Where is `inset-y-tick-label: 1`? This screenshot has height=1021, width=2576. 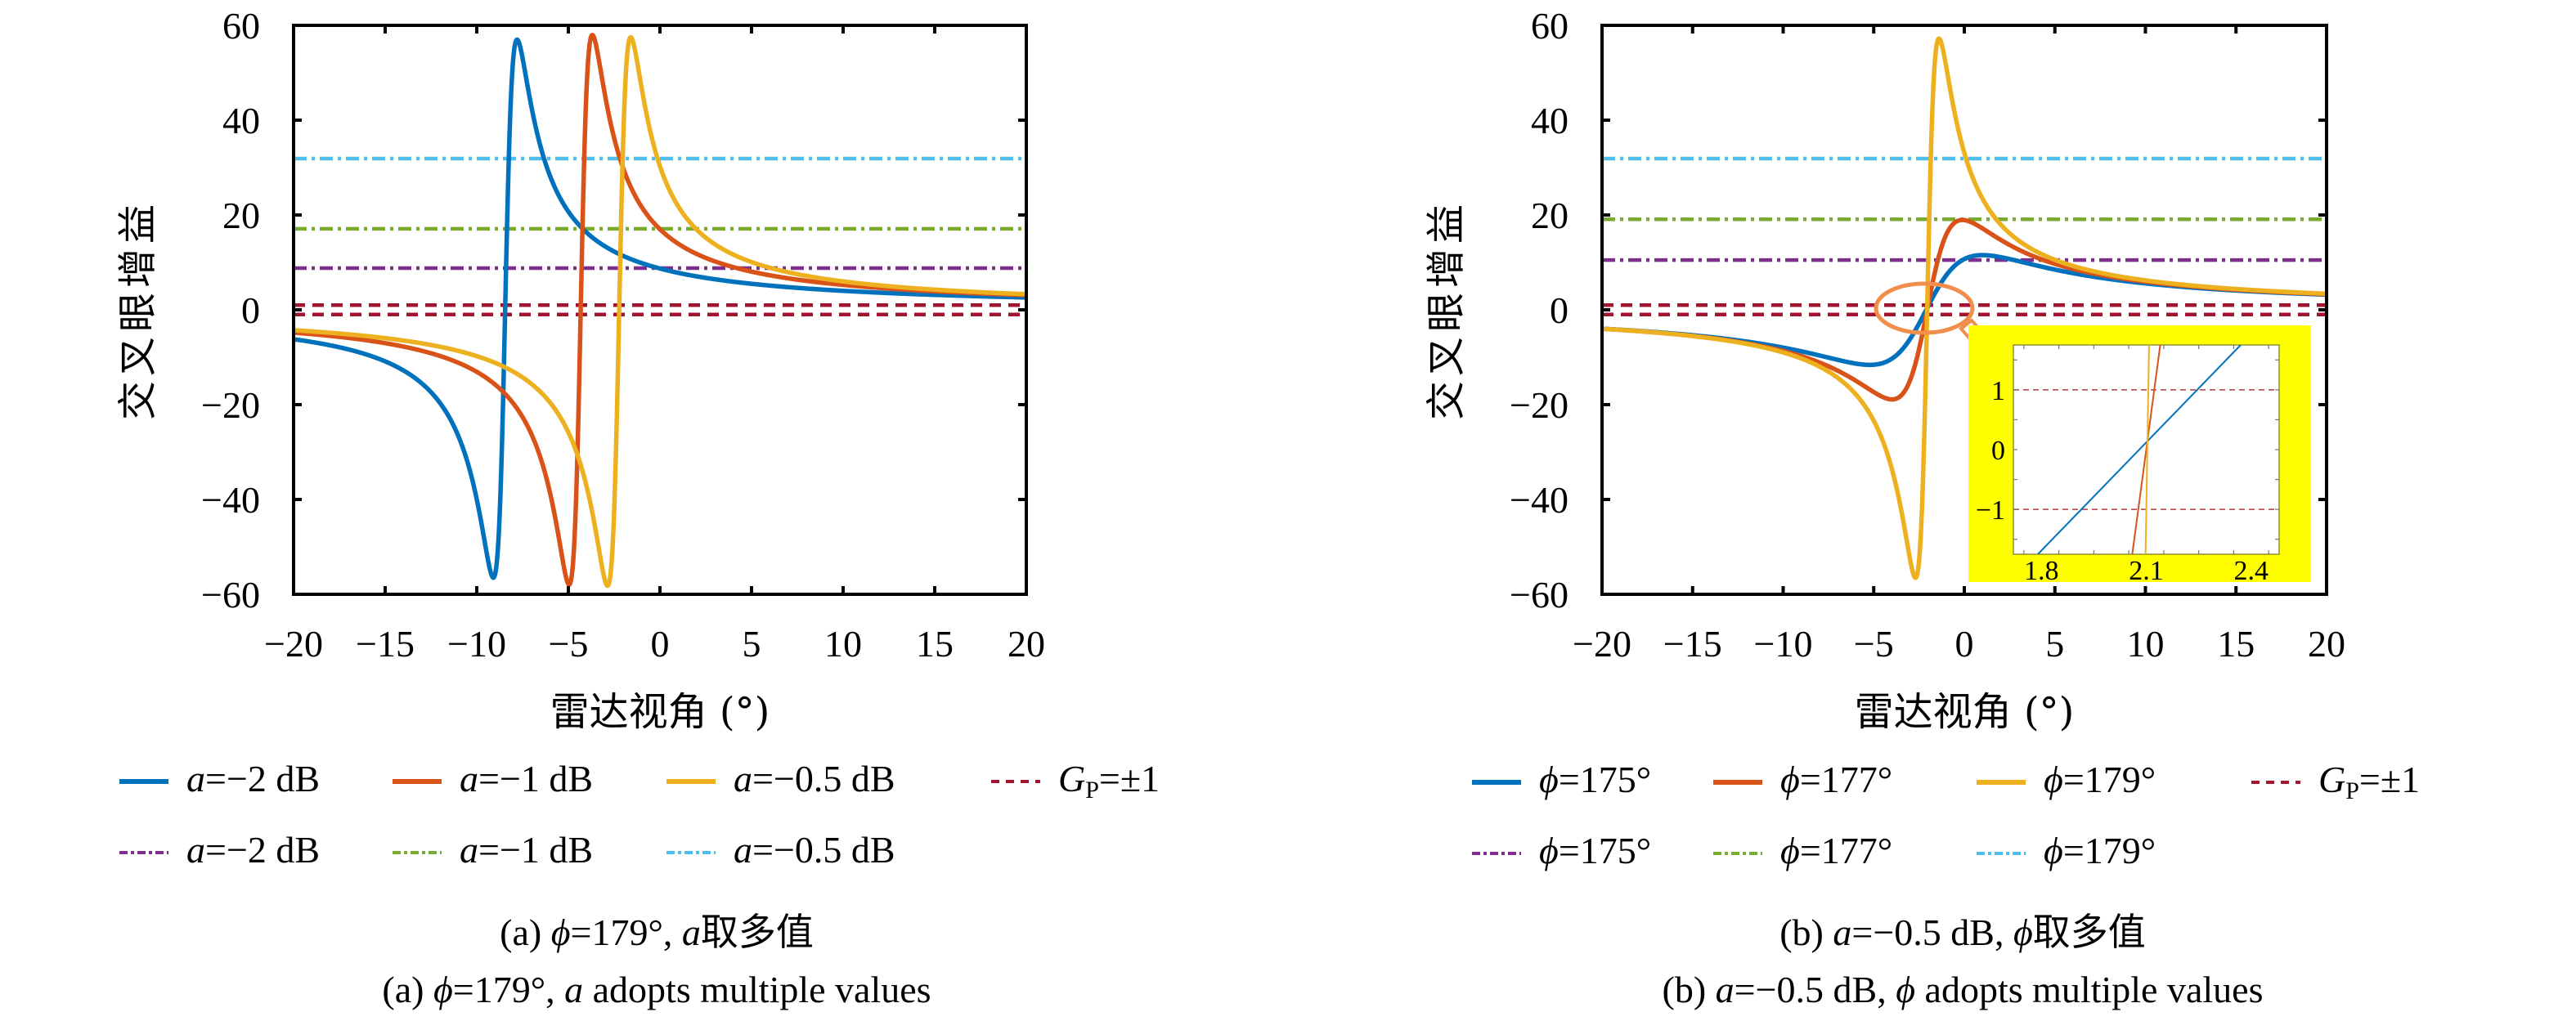
inset-y-tick-label: 1 is located at coordinates (1998, 391).